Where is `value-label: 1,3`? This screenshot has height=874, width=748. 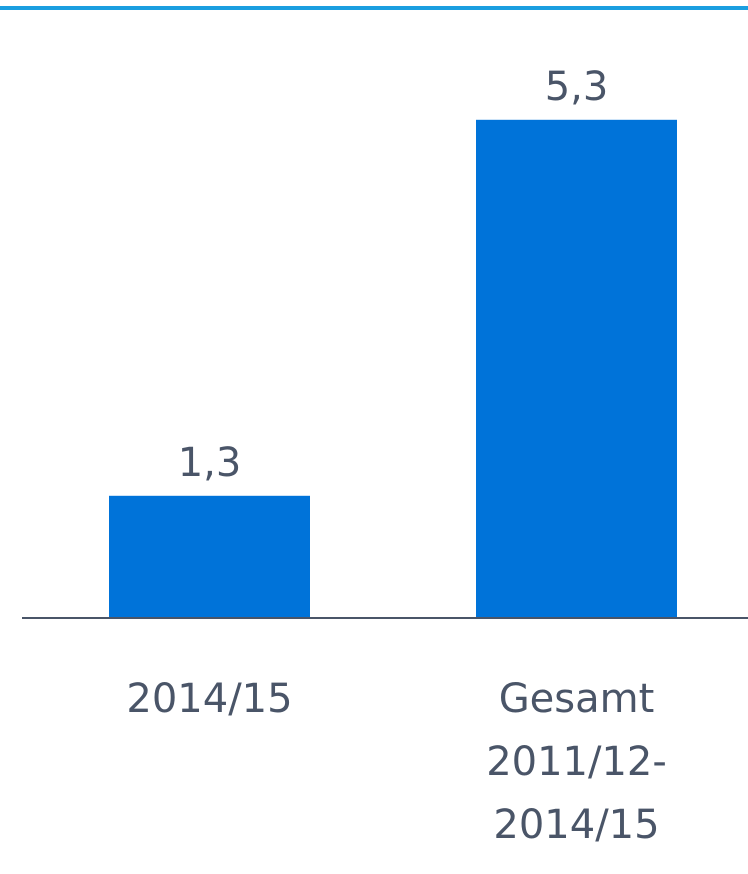
value-label: 1,3 is located at coordinates (209, 462).